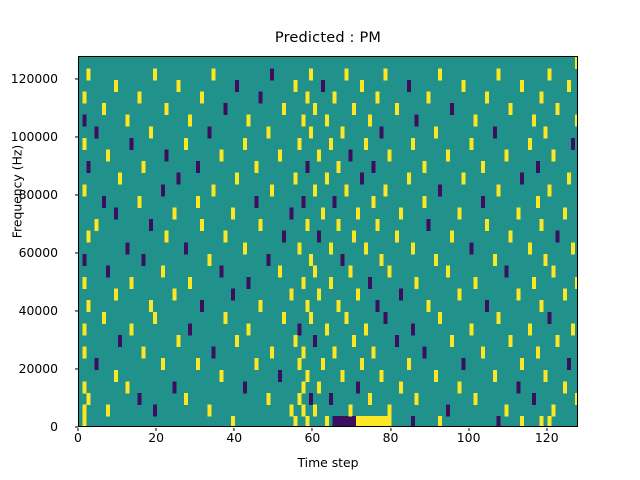 This screenshot has height=480, width=640. What do you see at coordinates (546, 437) in the screenshot?
I see `x-tick-label: 120` at bounding box center [546, 437].